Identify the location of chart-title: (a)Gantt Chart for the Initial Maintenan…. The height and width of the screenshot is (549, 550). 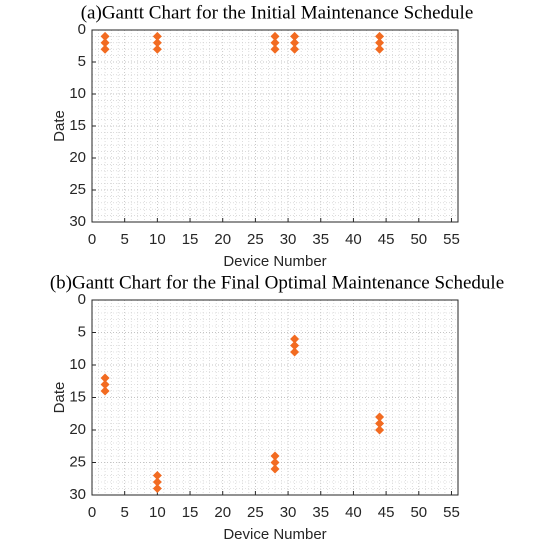
(277, 12).